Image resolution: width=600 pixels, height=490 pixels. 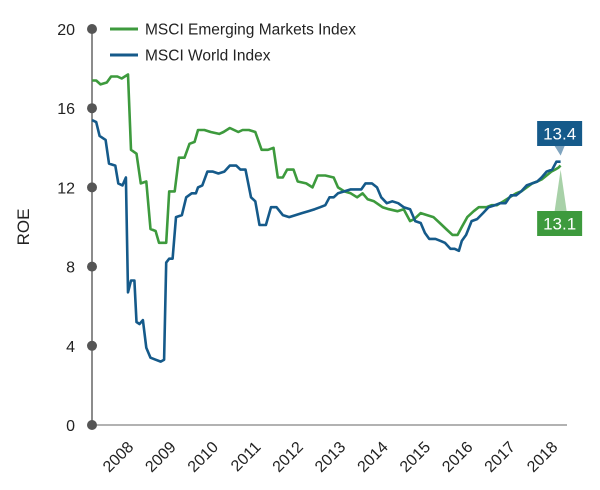 I want to click on callout-value: 13.1, so click(x=559, y=224).